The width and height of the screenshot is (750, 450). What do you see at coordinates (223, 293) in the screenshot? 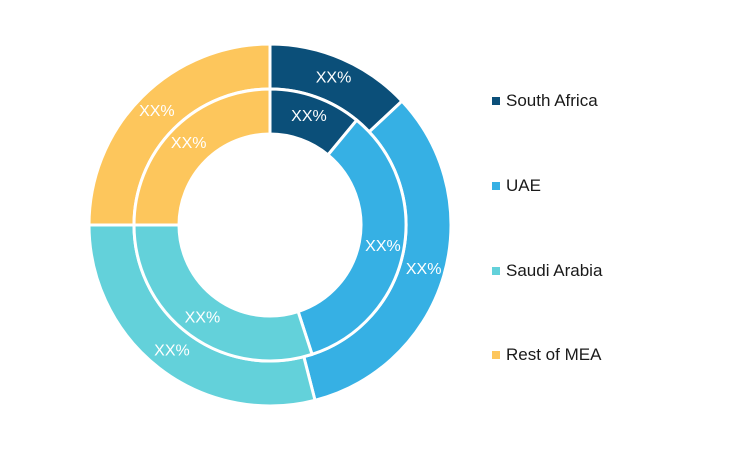
I see `inner-slice-saudi-arabia` at bounding box center [223, 293].